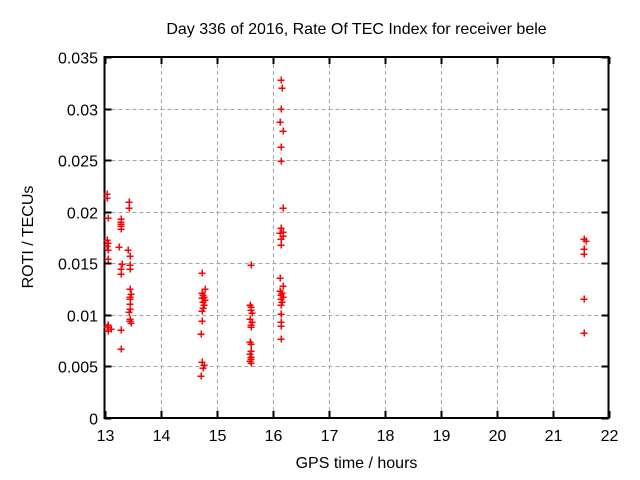  What do you see at coordinates (78, 368) in the screenshot?
I see `y-tick-label: 0.005` at bounding box center [78, 368].